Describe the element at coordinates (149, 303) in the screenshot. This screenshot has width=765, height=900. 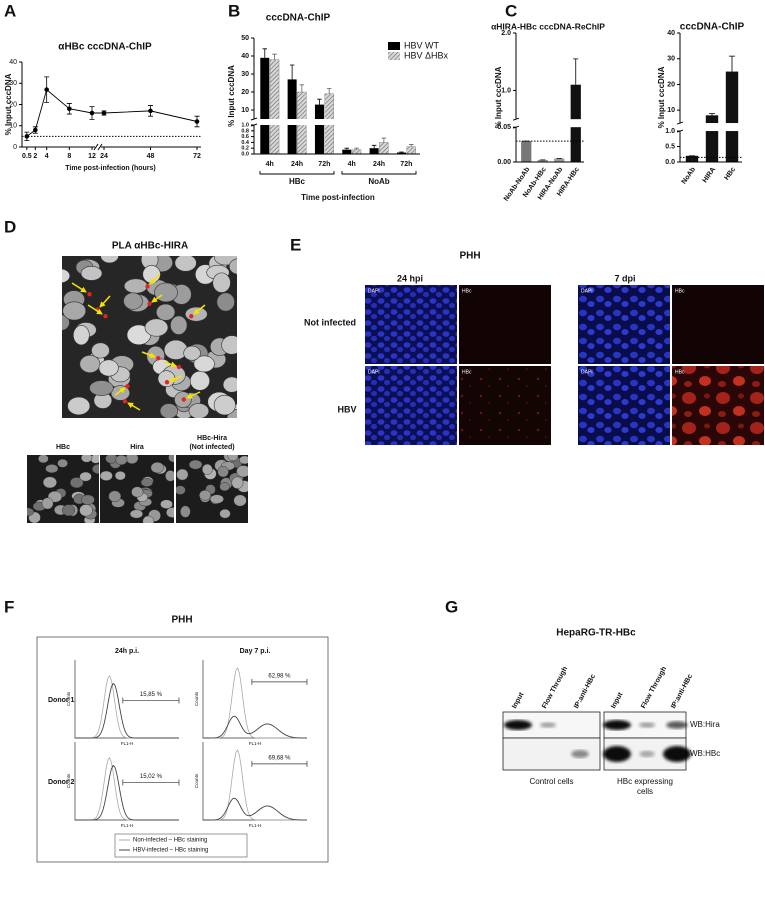
I see `pla-signal` at that location.